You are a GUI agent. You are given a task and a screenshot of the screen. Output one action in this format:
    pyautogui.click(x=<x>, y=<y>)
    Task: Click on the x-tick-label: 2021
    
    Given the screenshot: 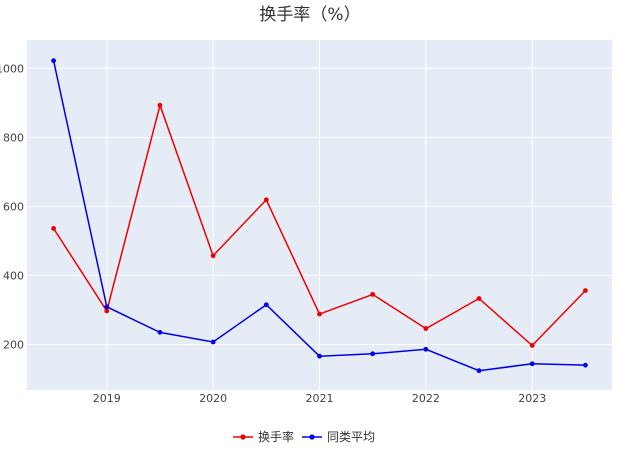 What is the action you would take?
    pyautogui.click(x=320, y=398)
    